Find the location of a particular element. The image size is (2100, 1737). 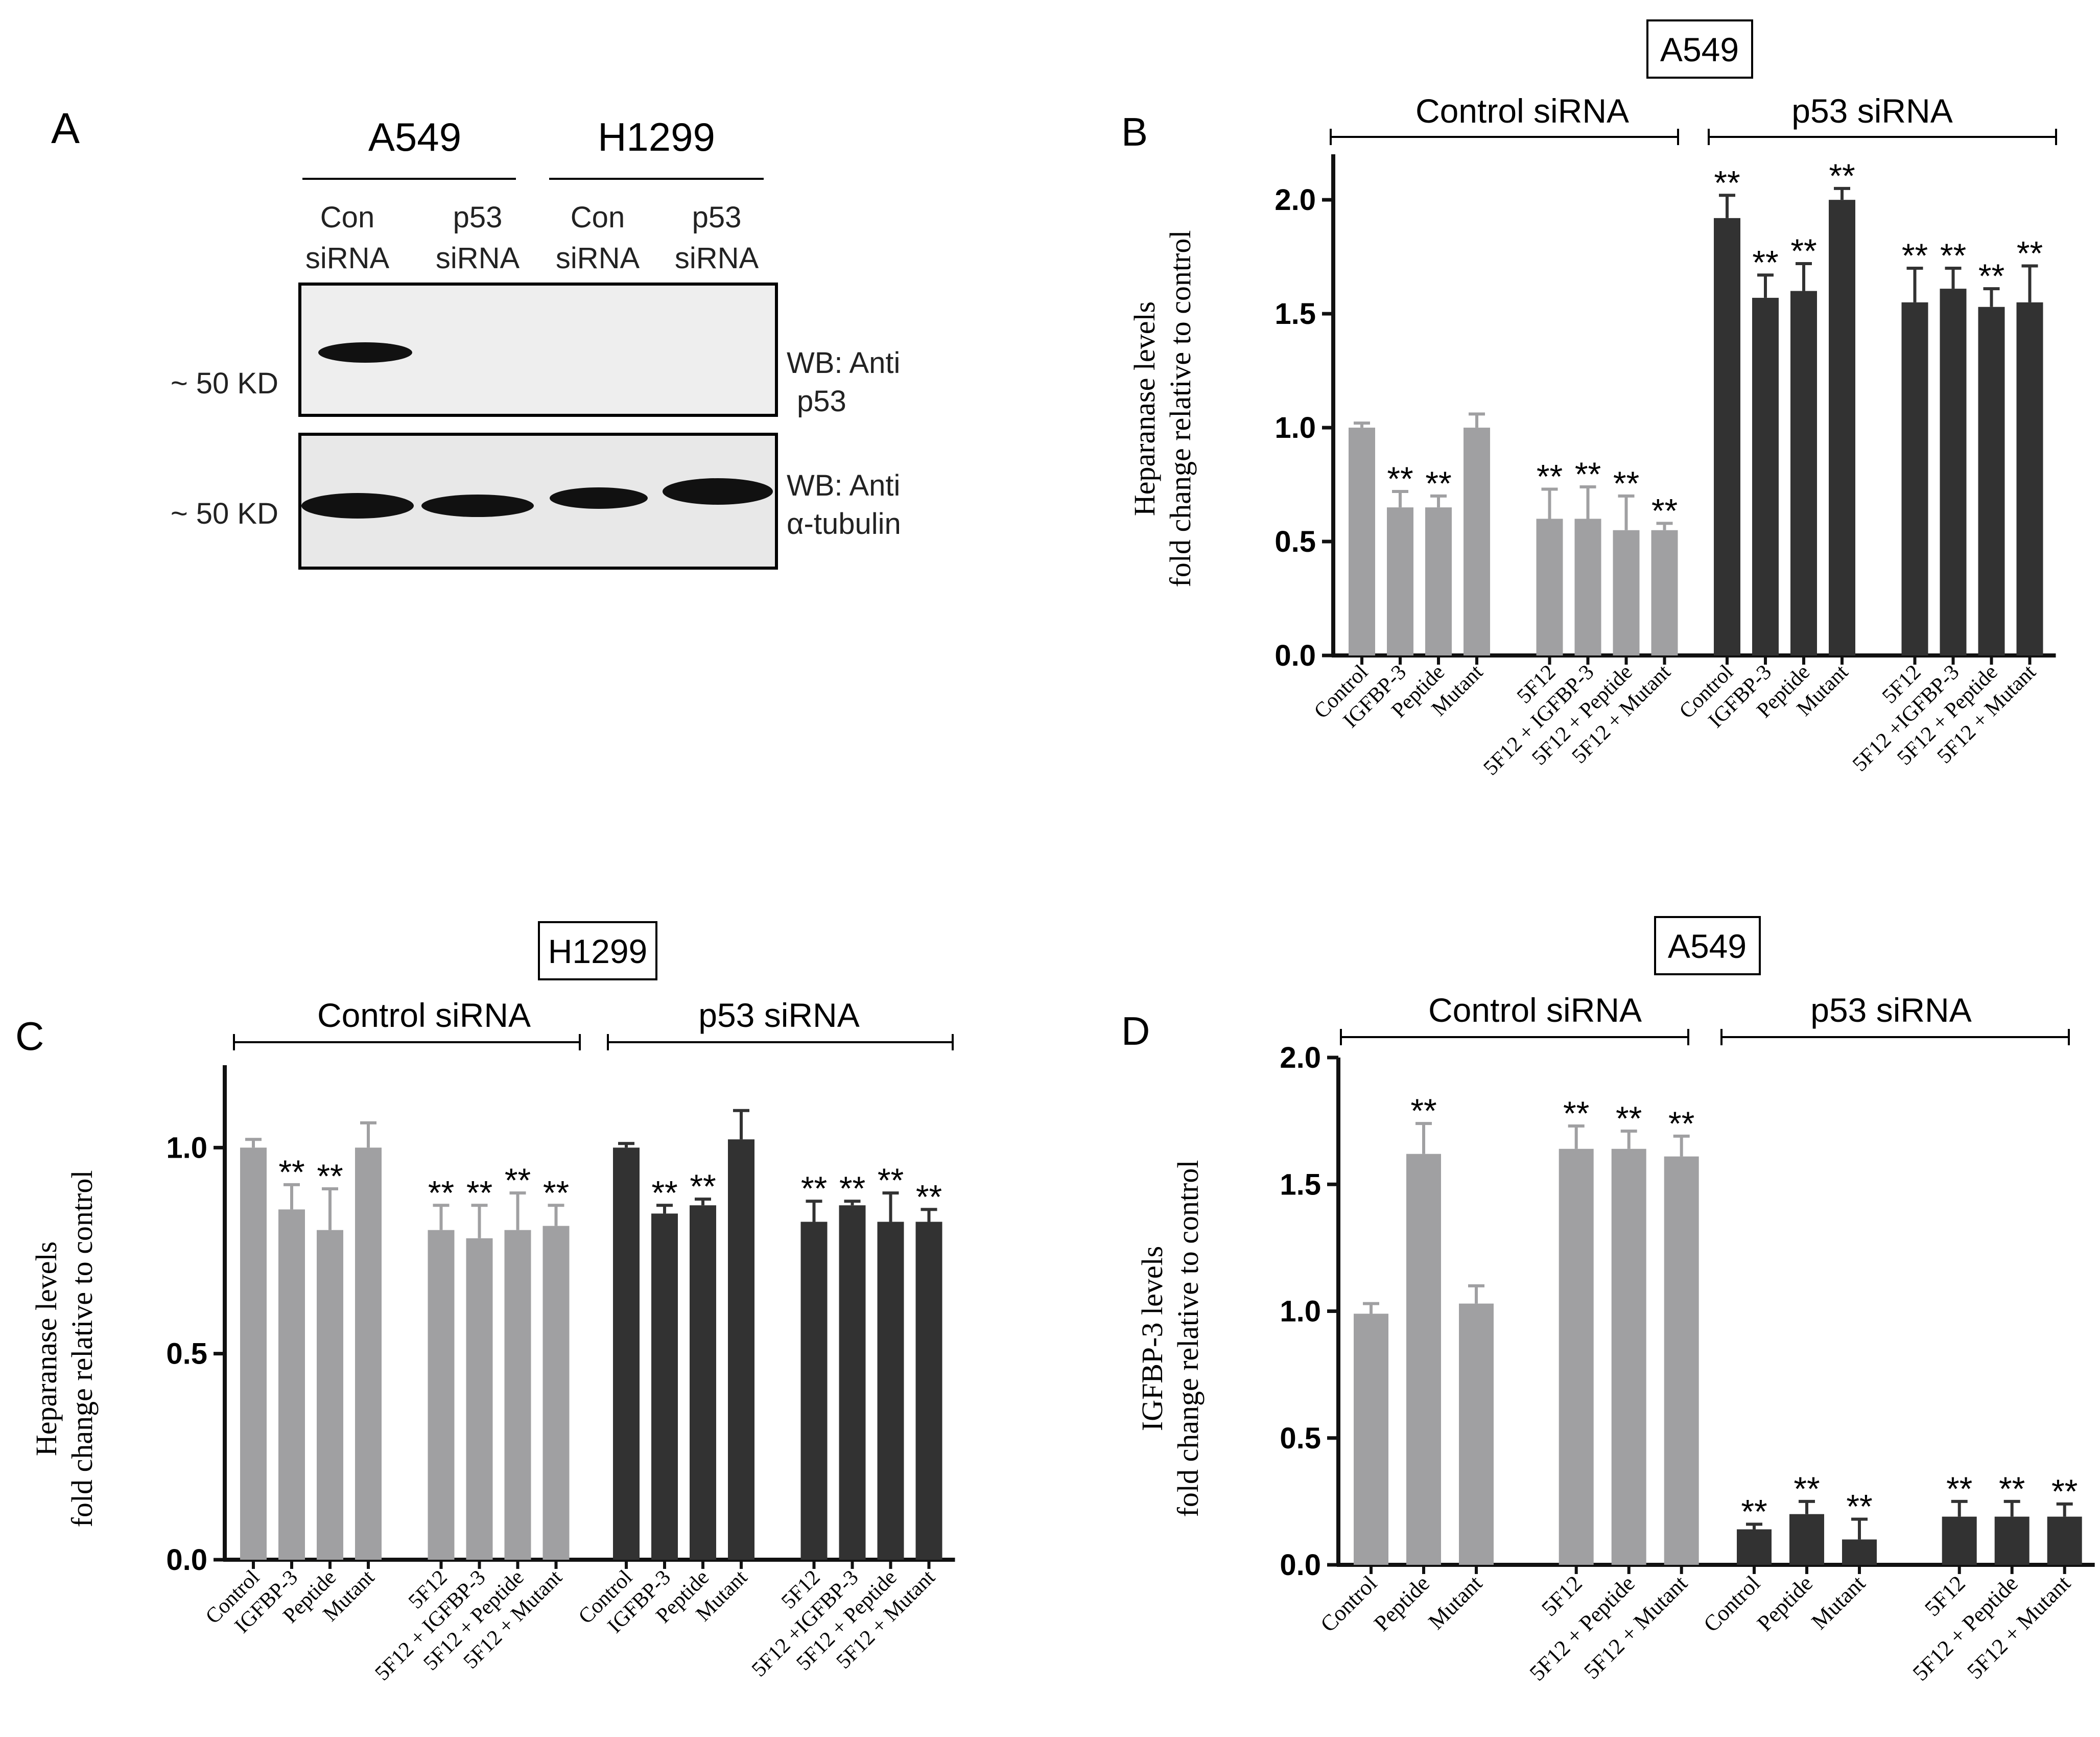

panel-d-ytick-label: 0.5 is located at coordinates (1300, 1438).